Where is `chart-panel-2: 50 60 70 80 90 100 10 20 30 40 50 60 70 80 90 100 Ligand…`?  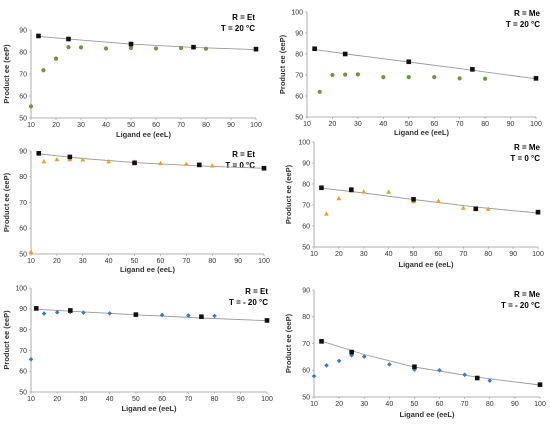
chart-panel-2: 50 60 70 80 90 100 10 20 30 40 50 60 70 80 90 100 Ligand… is located at coordinates (410, 73).